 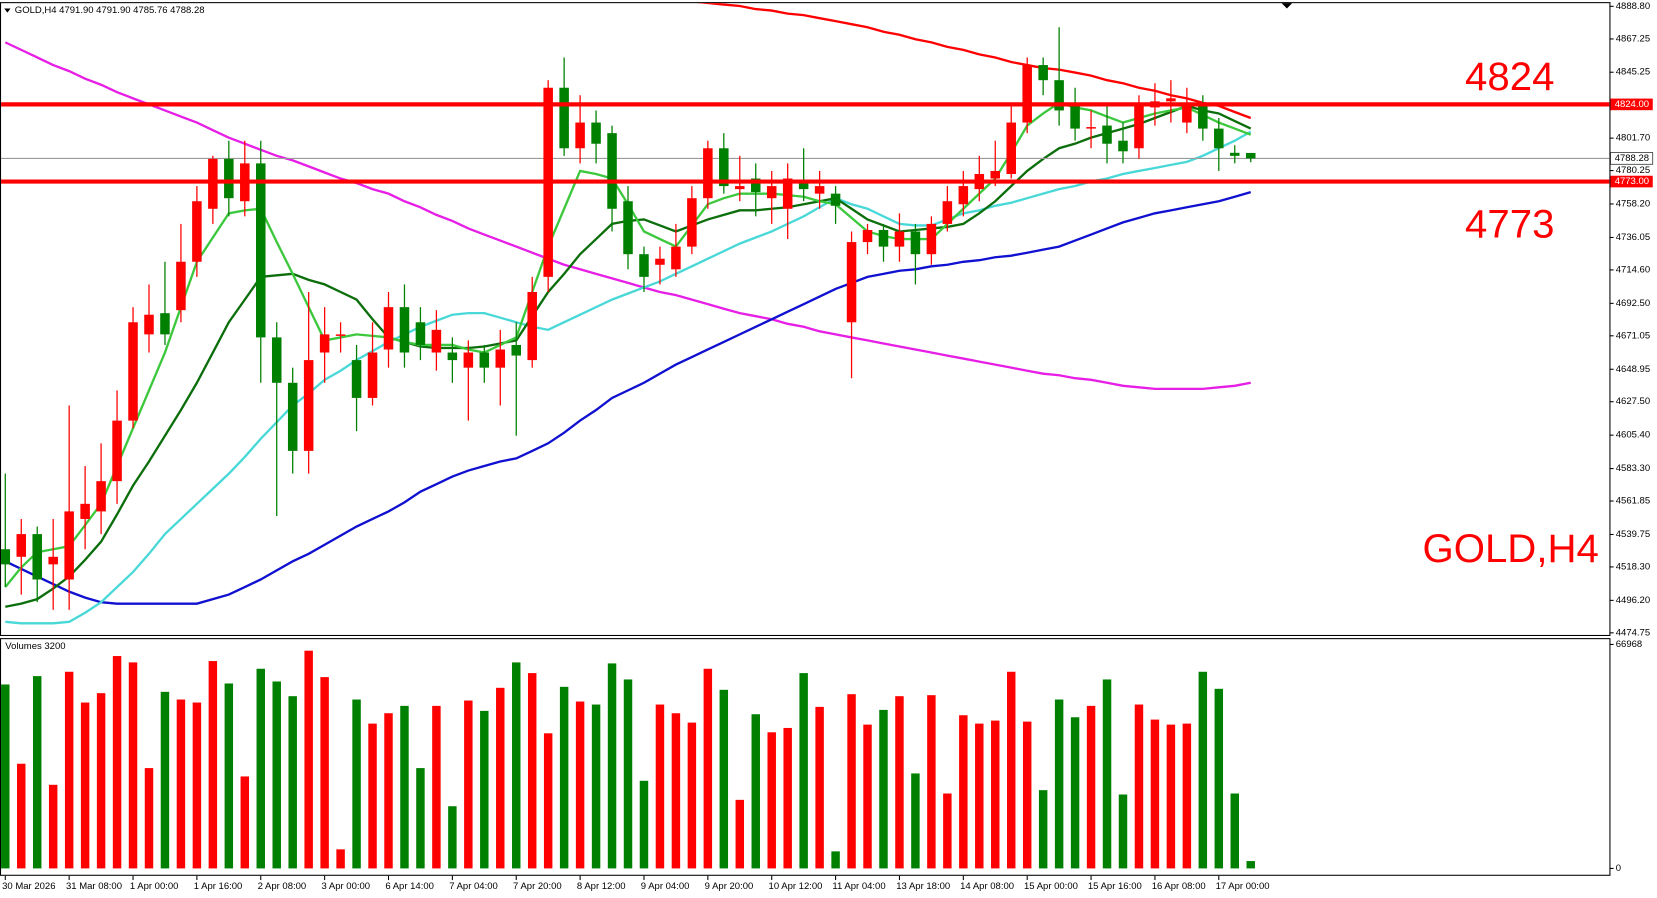 What do you see at coordinates (1510, 548) in the screenshot?
I see `annotation: GOLD,H4` at bounding box center [1510, 548].